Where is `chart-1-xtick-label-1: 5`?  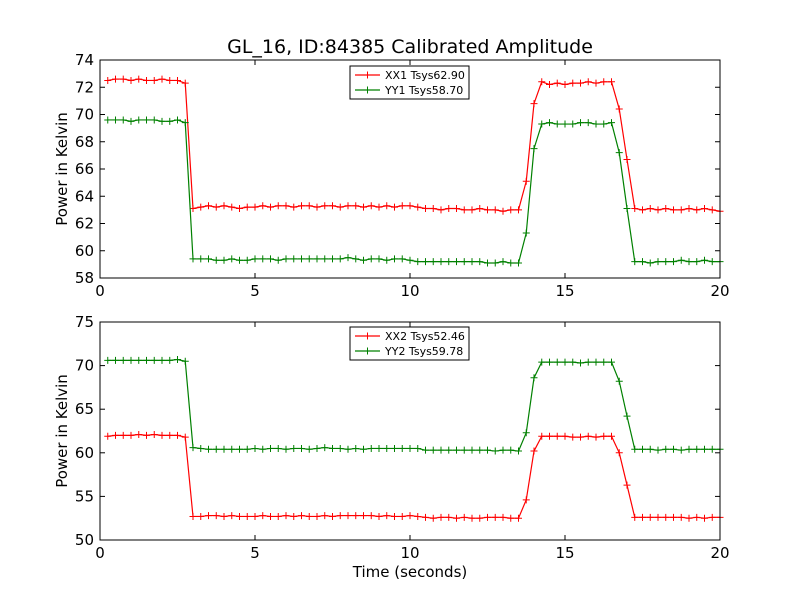
chart-1-xtick-label-1: 5 is located at coordinates (255, 553).